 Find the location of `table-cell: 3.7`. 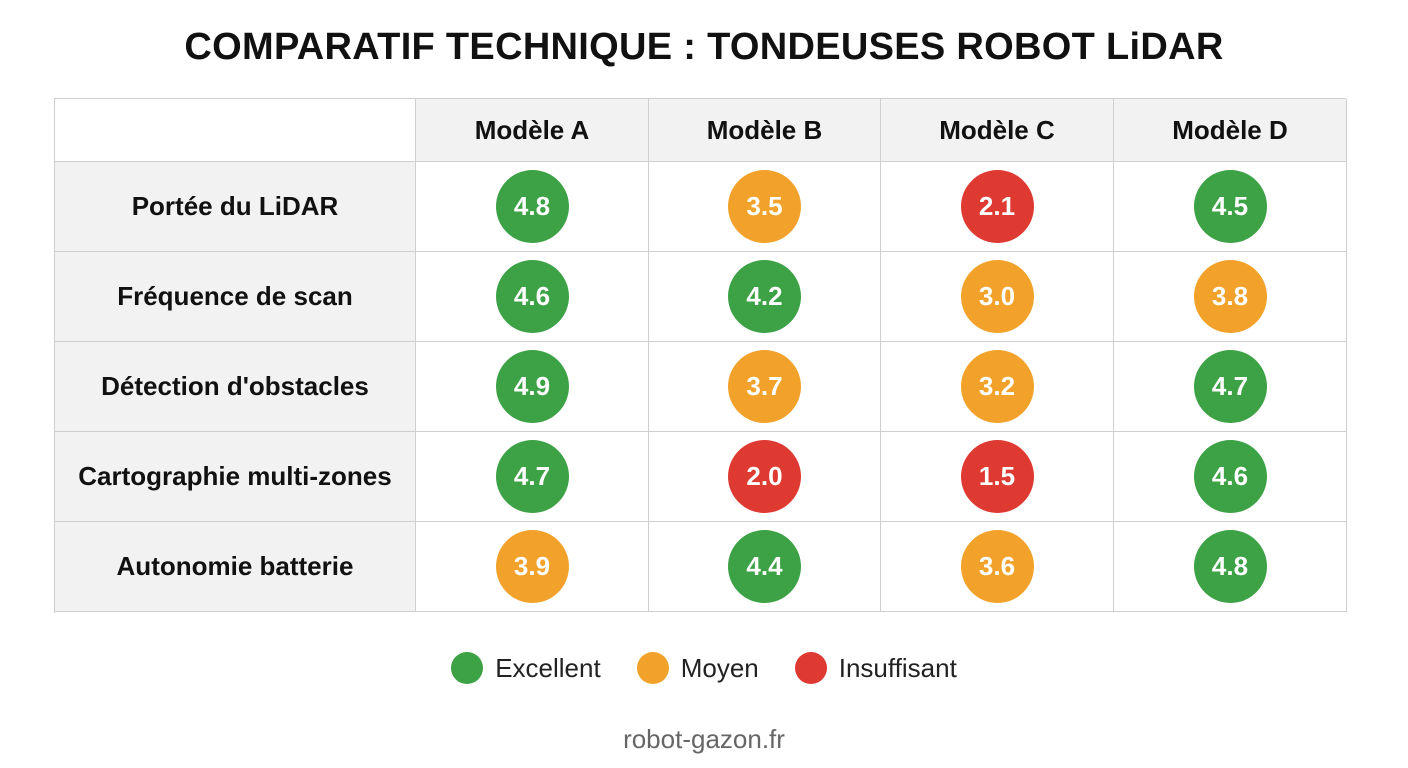

table-cell: 3.7 is located at coordinates (765, 387).